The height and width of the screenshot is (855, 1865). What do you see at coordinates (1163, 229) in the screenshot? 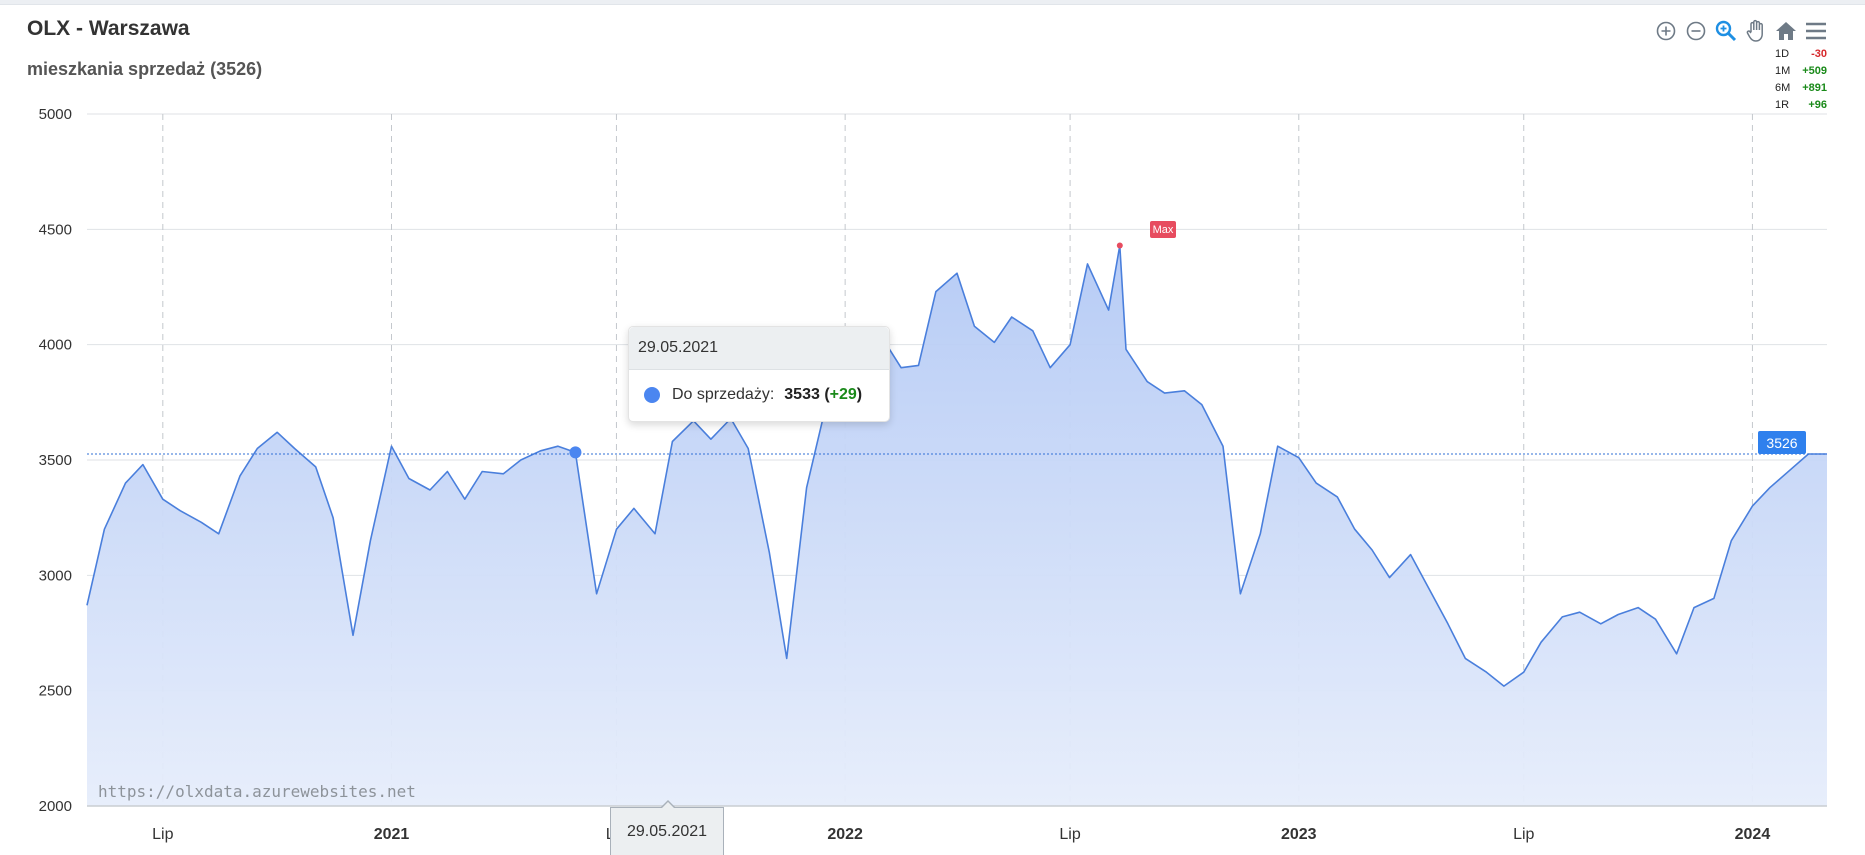
I see `max-badge: Max` at bounding box center [1163, 229].